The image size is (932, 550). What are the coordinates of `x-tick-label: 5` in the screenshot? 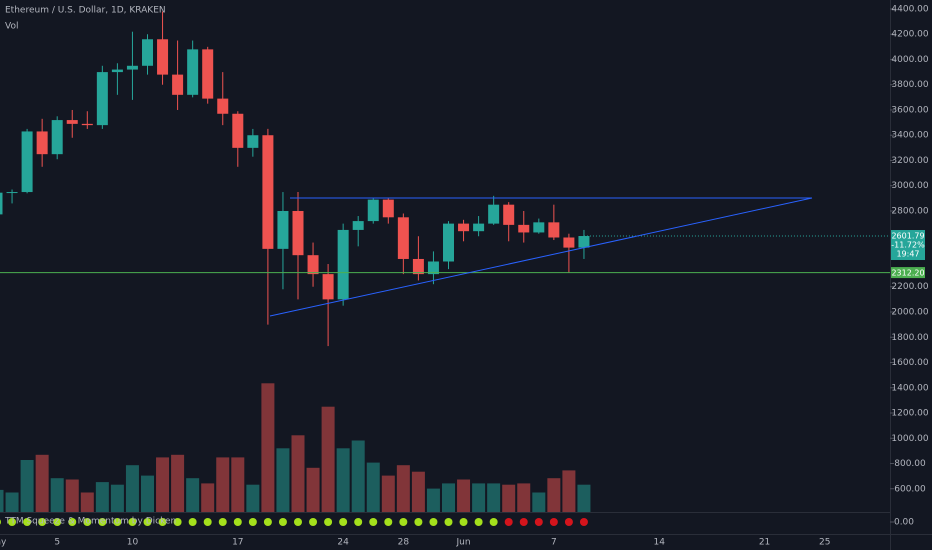 It's located at (57, 543).